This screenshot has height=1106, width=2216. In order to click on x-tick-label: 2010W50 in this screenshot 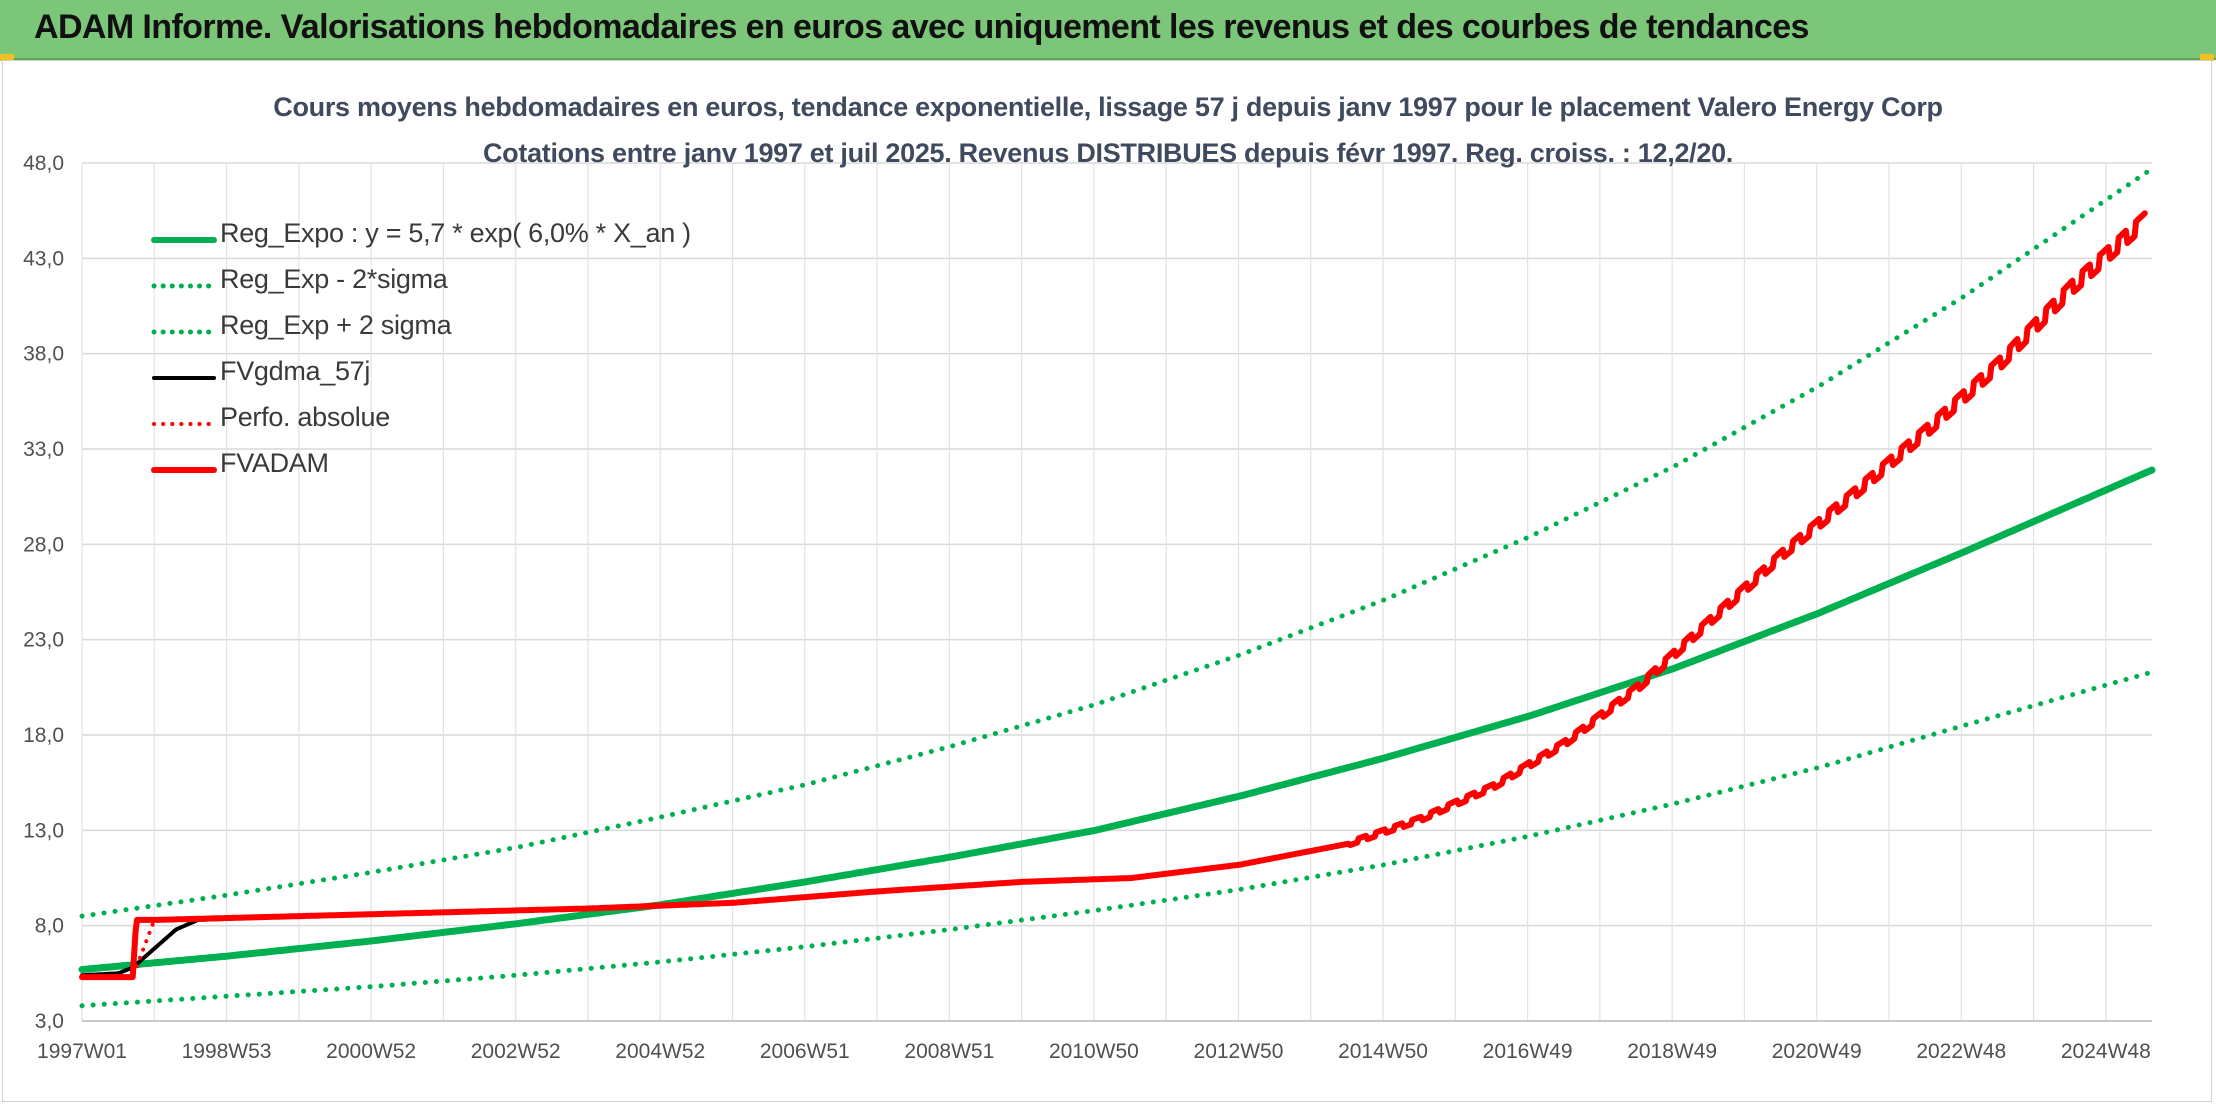, I will do `click(1094, 1051)`.